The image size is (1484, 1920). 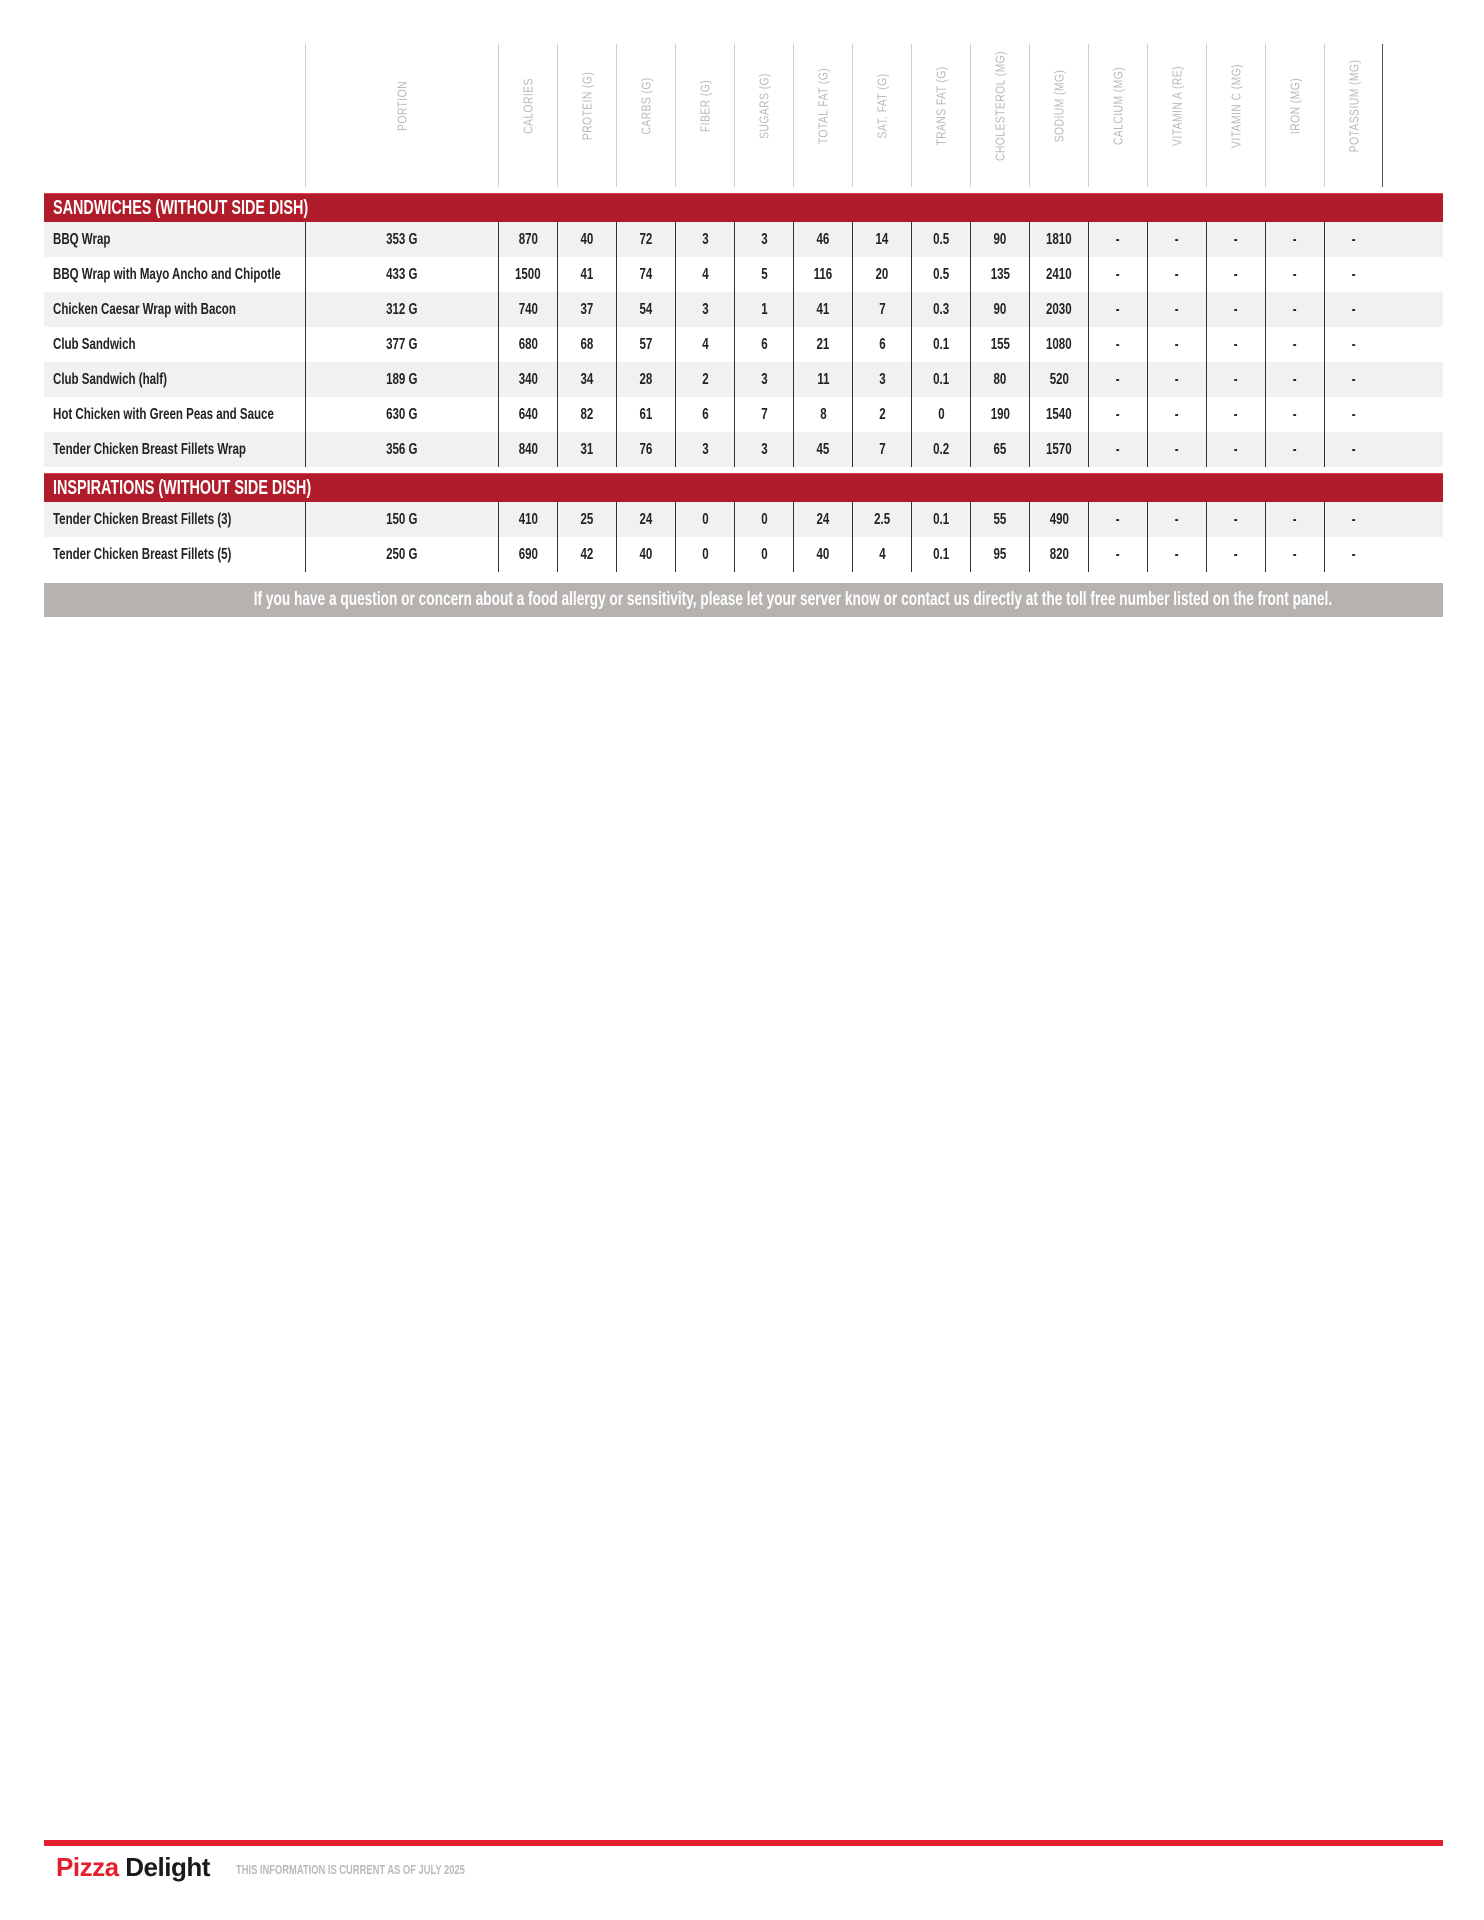 What do you see at coordinates (402, 519) in the screenshot?
I see `value-text: 150 G` at bounding box center [402, 519].